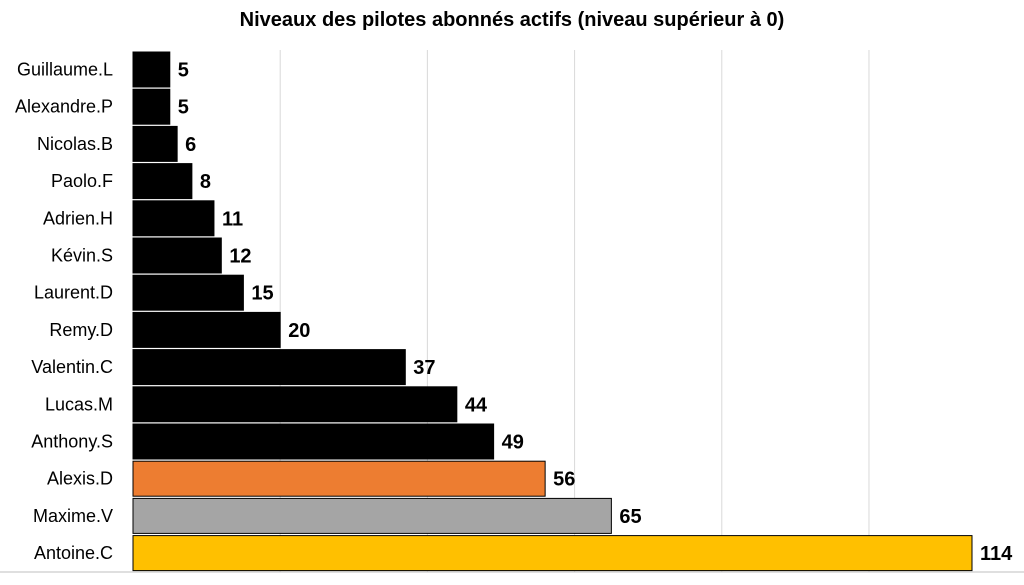  I want to click on category-label: Alexis.D, so click(80, 479).